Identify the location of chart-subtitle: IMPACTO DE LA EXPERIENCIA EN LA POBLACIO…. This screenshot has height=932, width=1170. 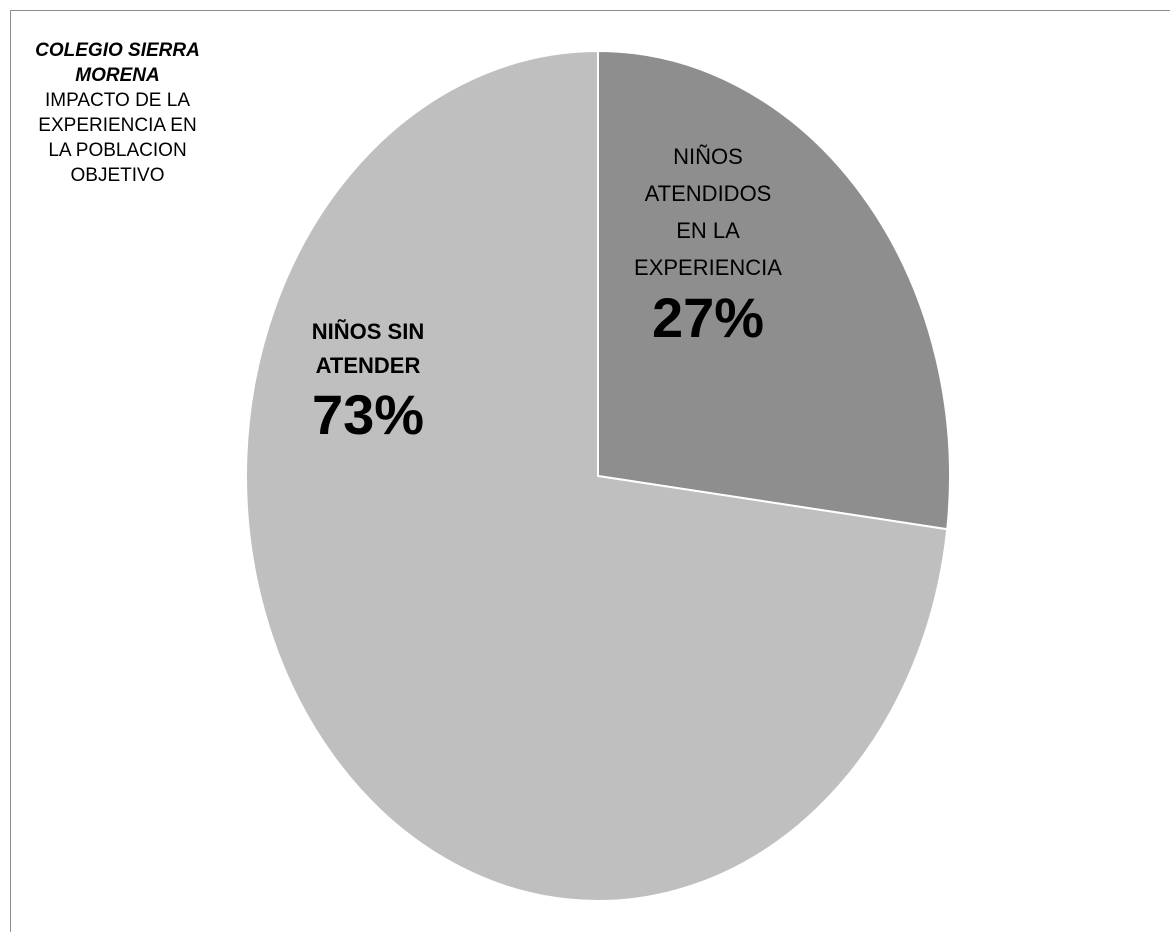
(117, 138).